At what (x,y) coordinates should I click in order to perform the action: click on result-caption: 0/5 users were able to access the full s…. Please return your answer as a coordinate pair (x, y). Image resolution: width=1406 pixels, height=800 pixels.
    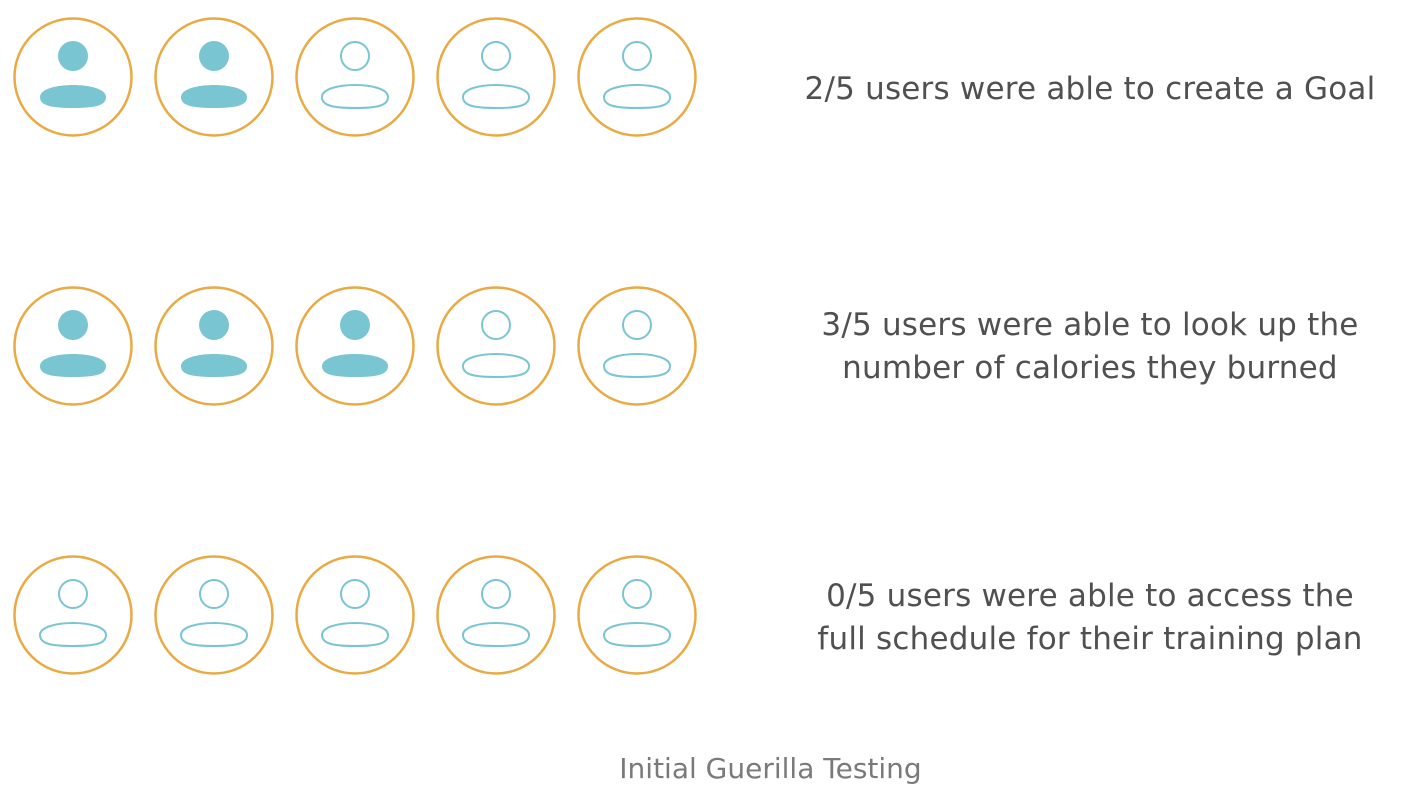
    Looking at the image, I should click on (1090, 618).